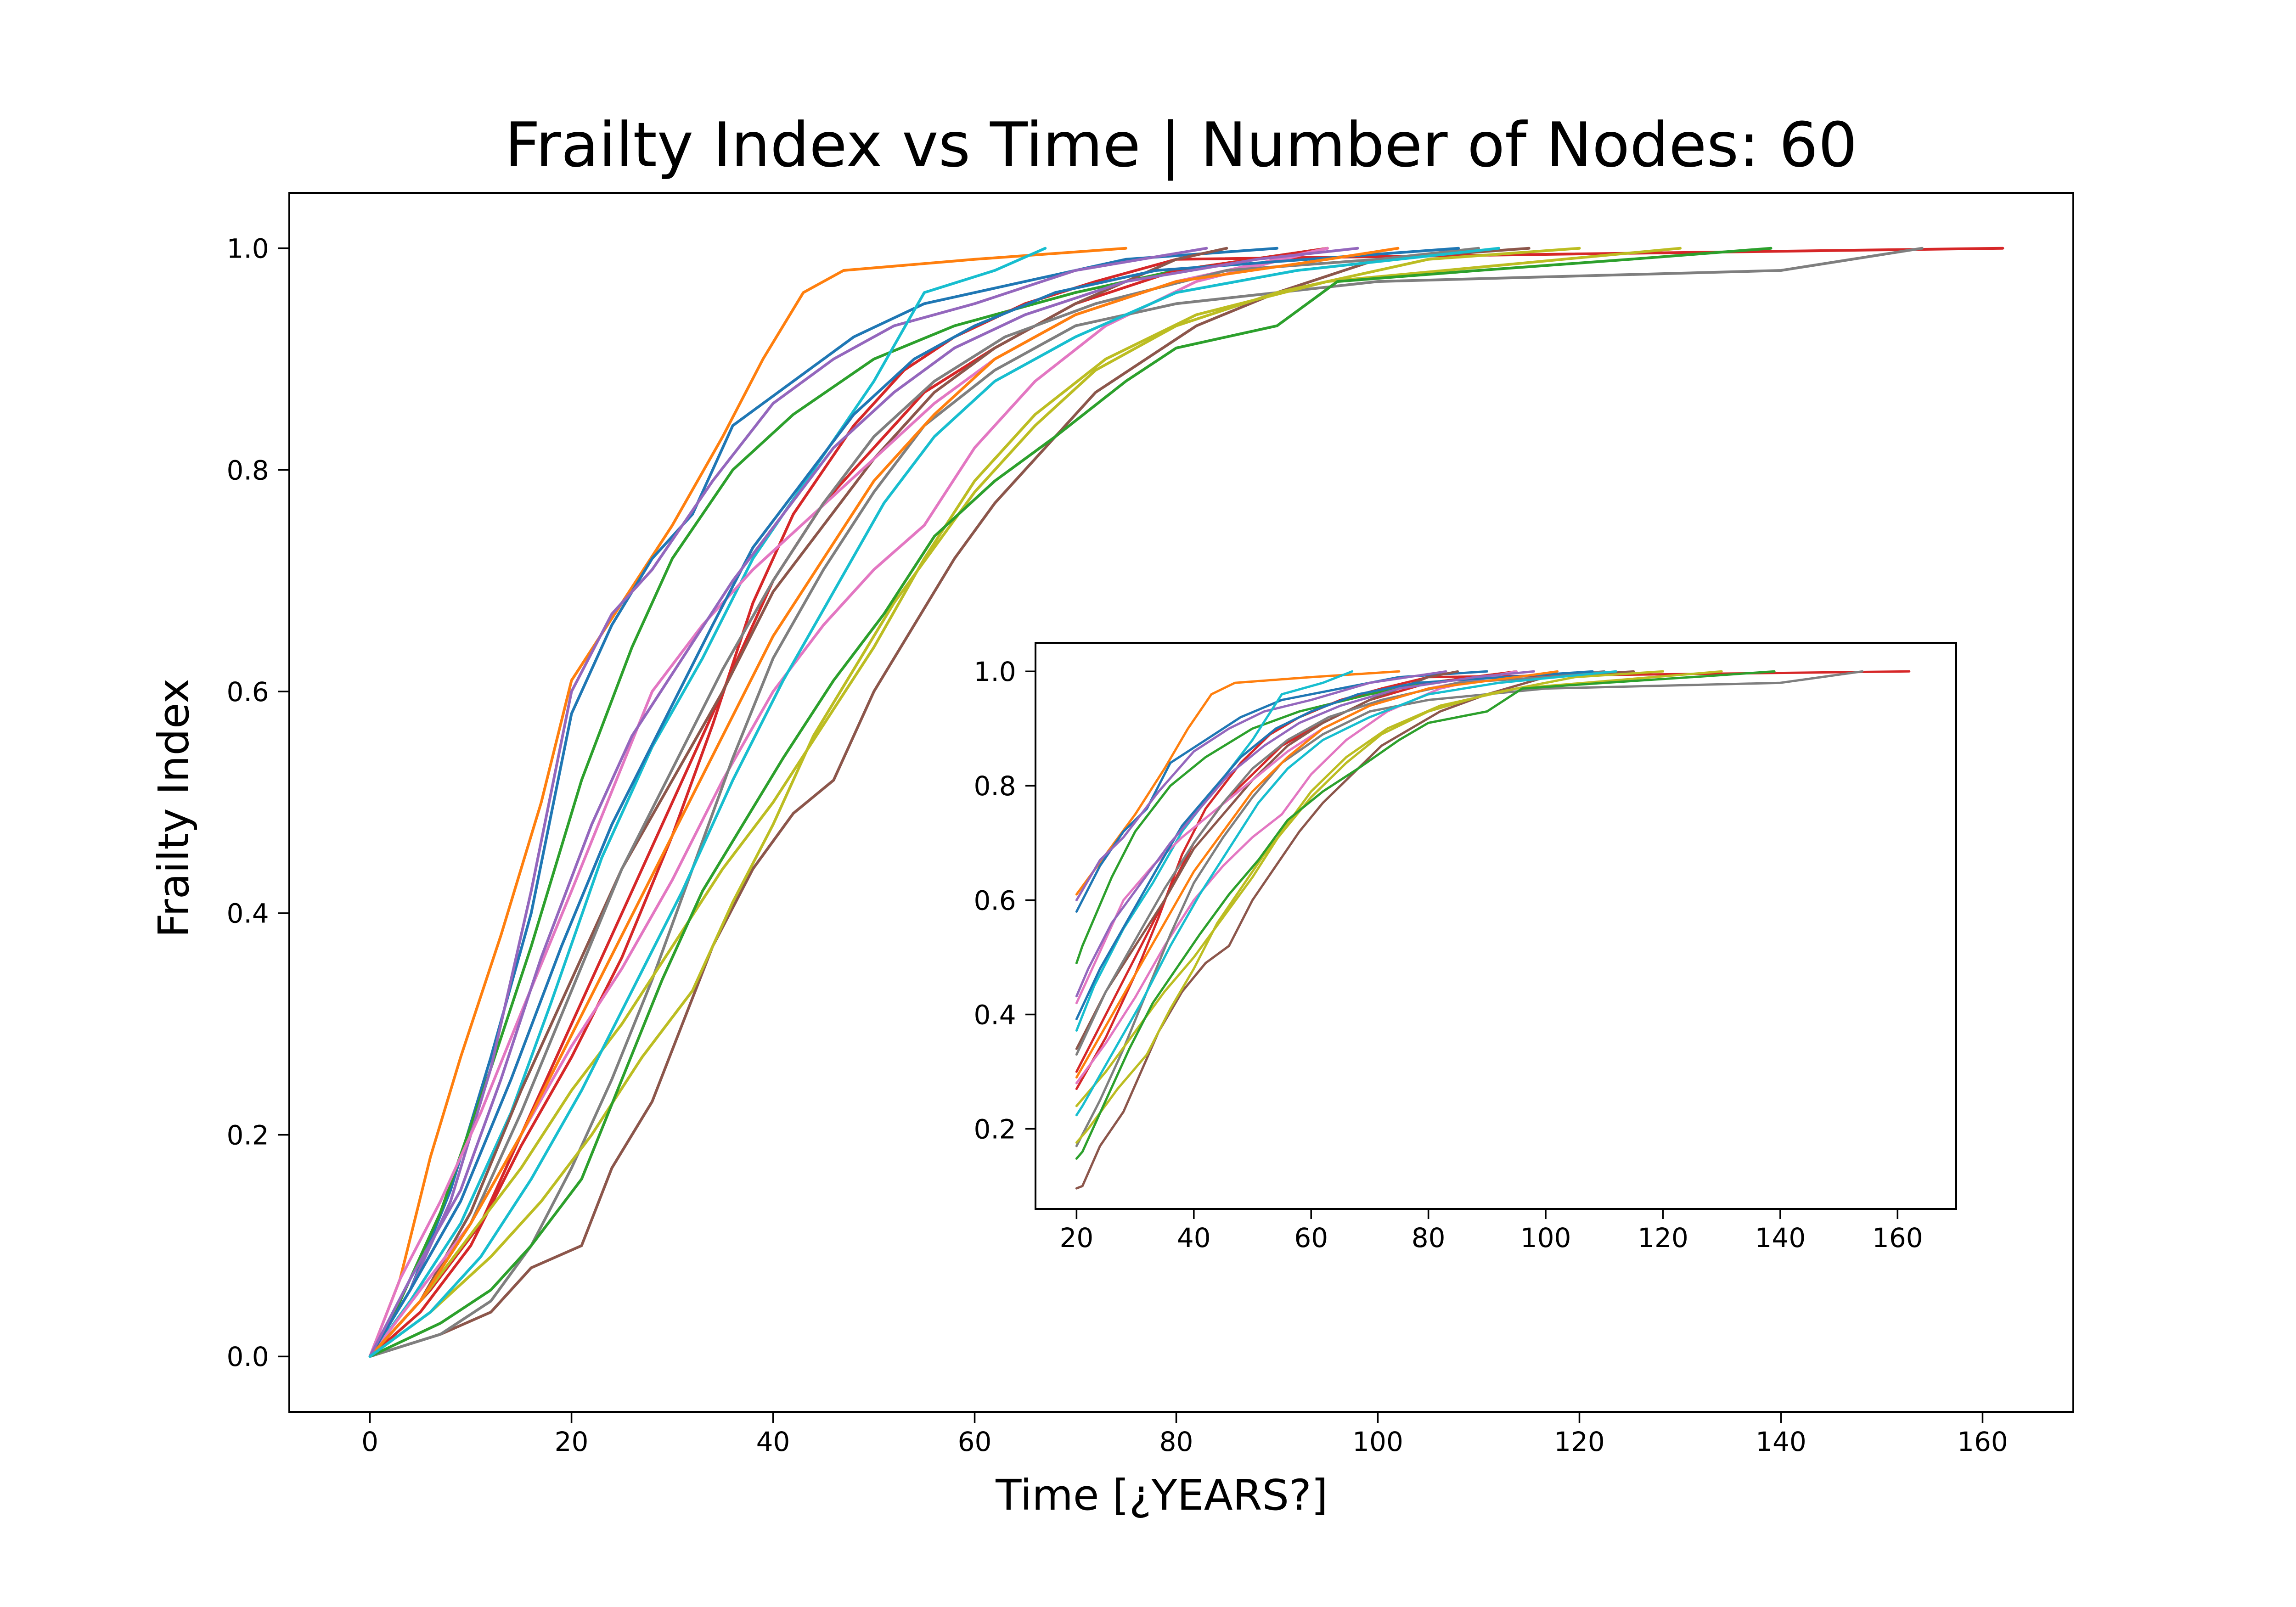 This screenshot has height=1607, width=2296. Describe the element at coordinates (1311, 1237) in the screenshot. I see `inset-x-tick-label: 60` at that location.